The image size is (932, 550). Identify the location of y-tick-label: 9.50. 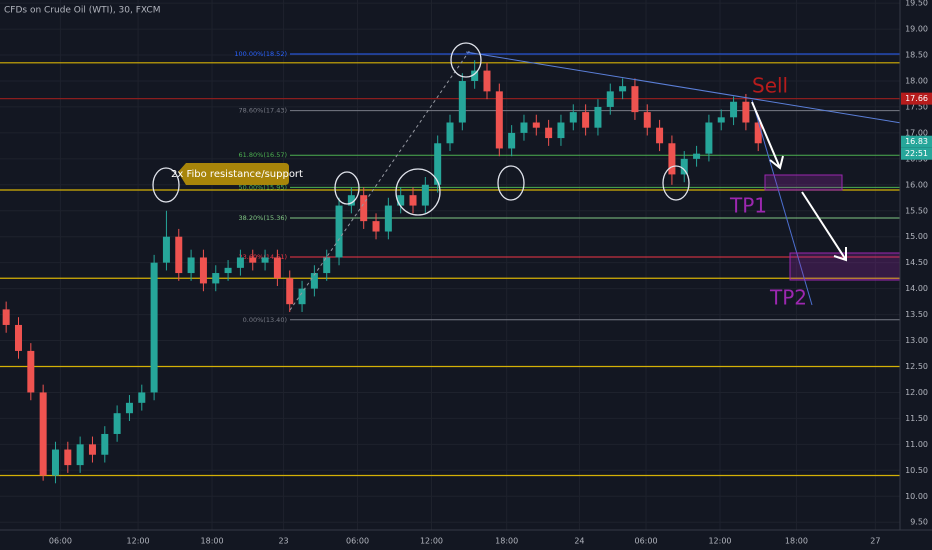
(919, 522).